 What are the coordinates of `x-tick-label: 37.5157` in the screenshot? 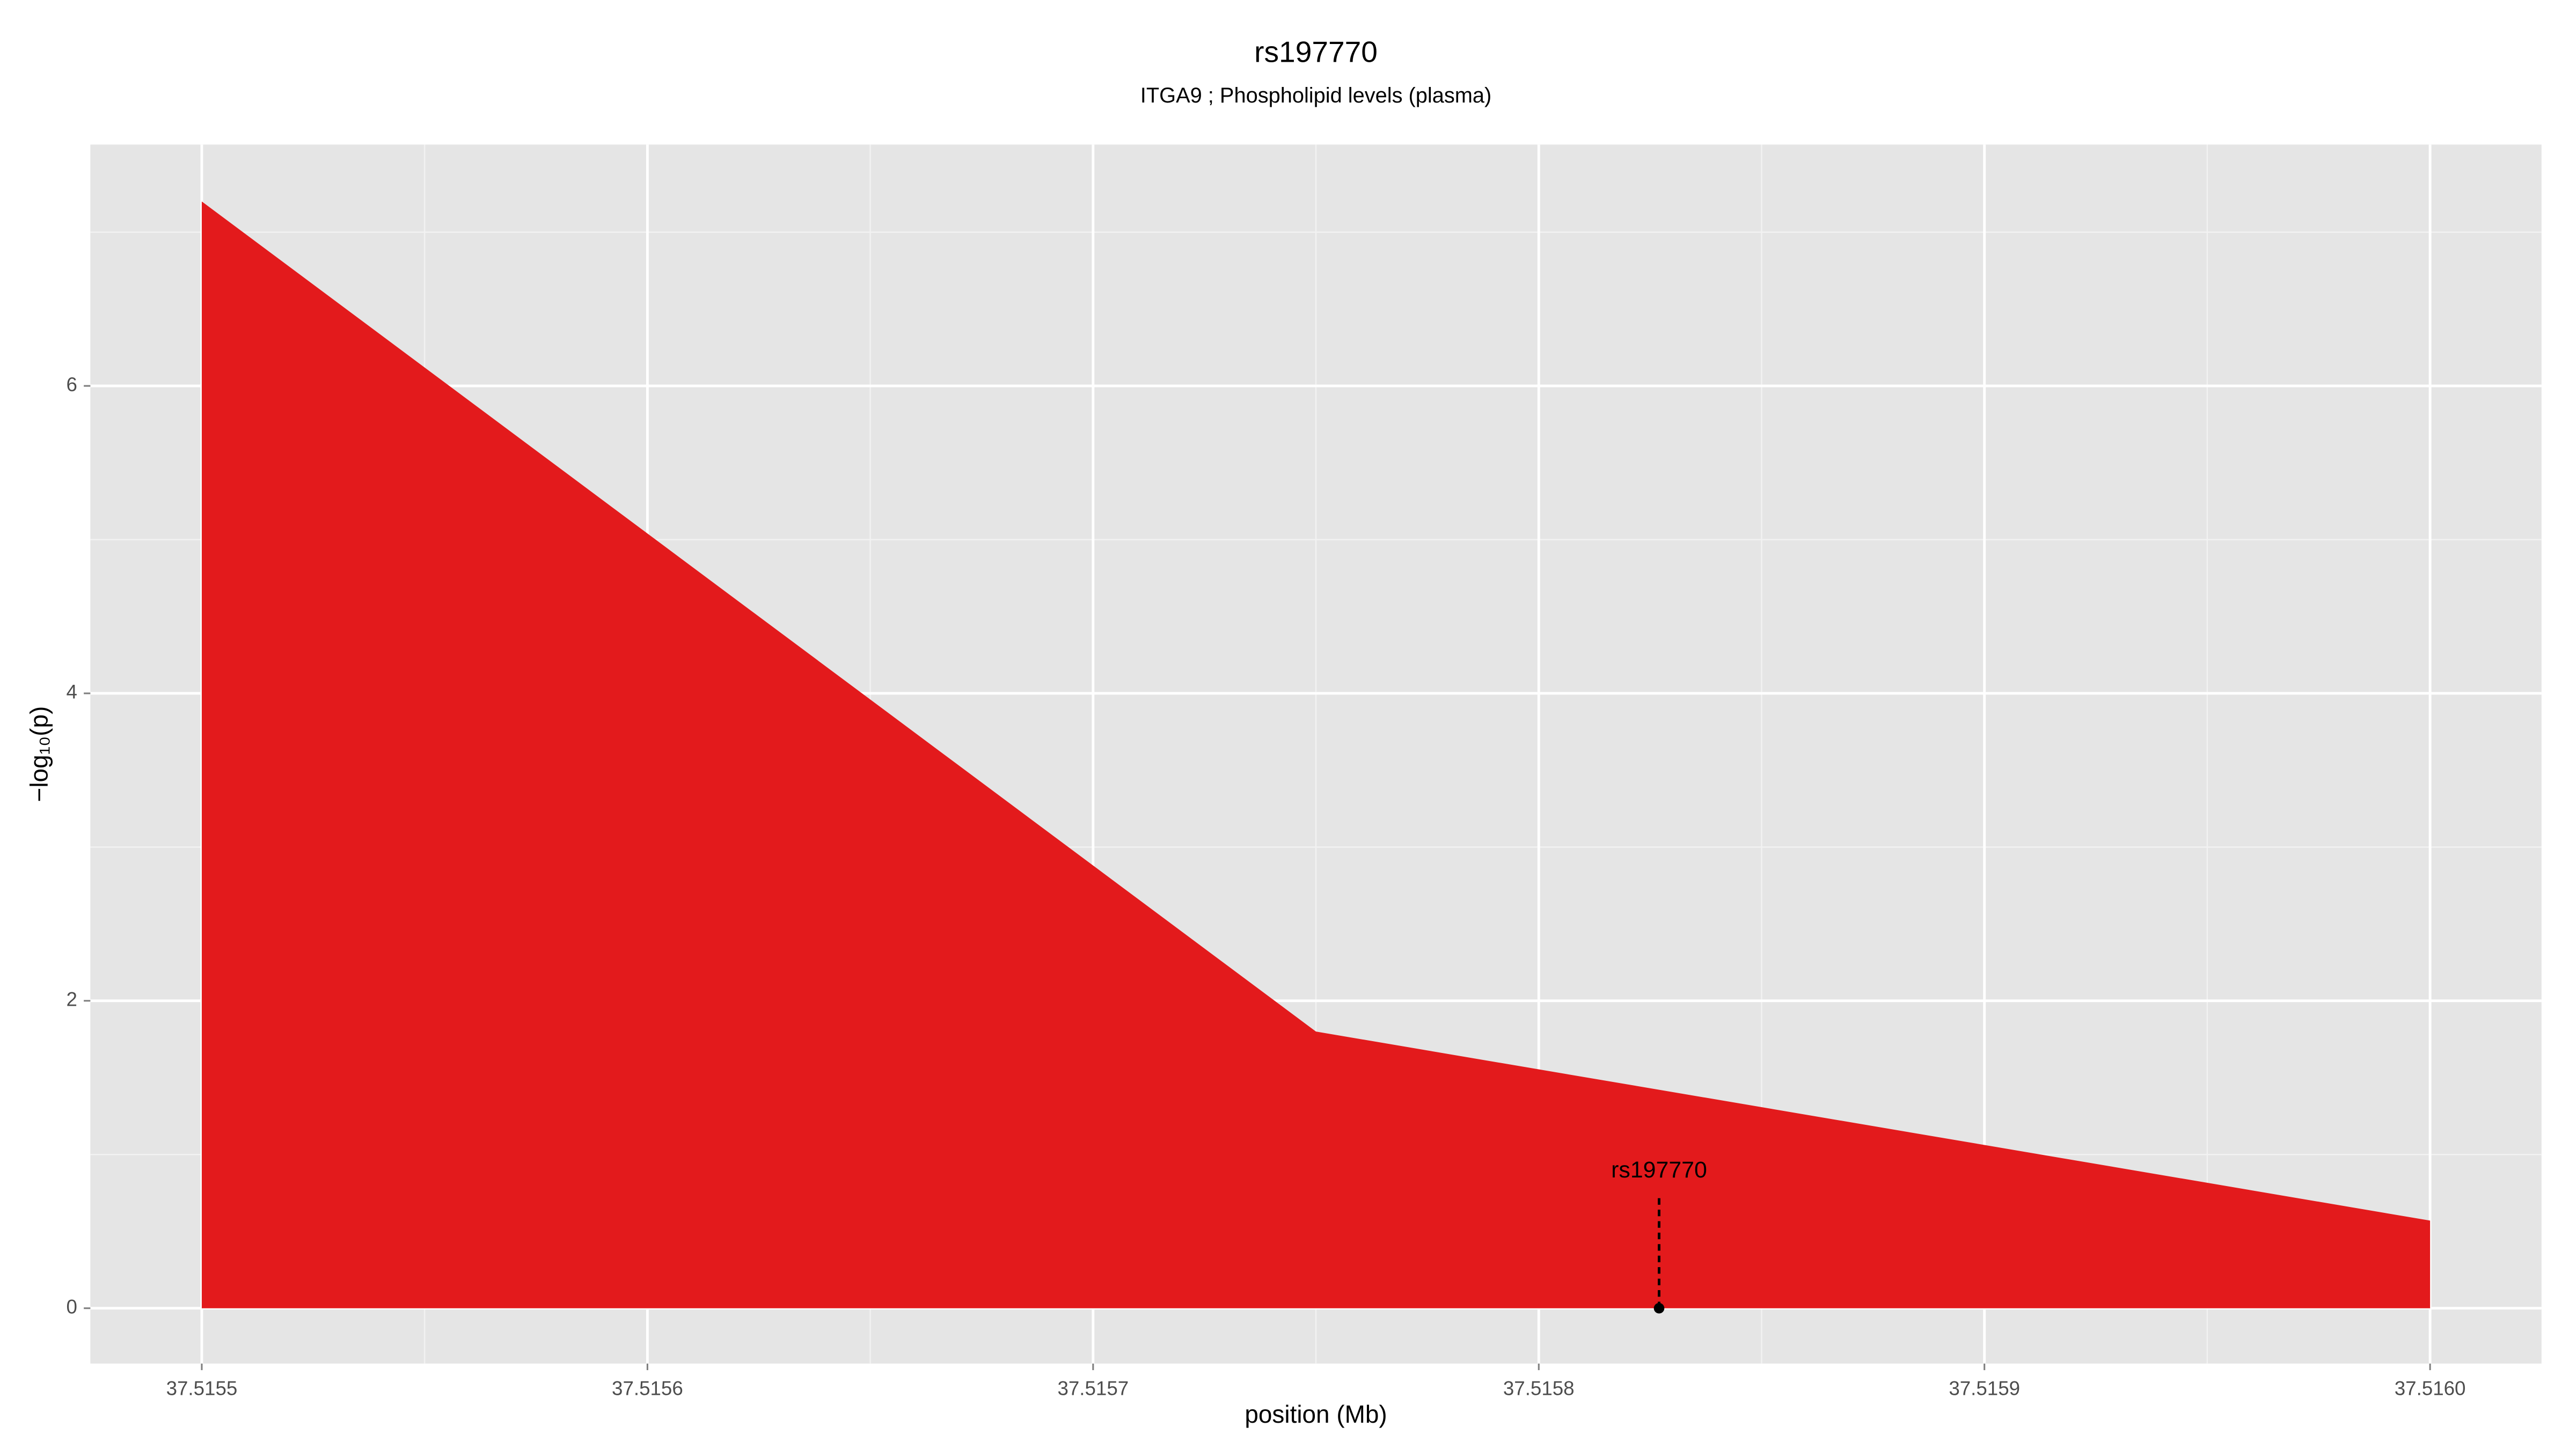 It's located at (1093, 1388).